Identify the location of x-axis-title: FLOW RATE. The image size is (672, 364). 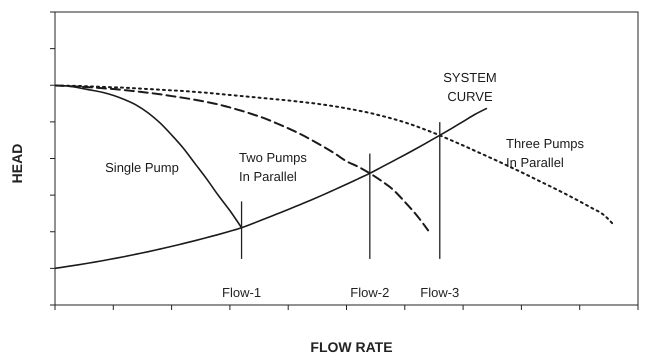
(351, 347).